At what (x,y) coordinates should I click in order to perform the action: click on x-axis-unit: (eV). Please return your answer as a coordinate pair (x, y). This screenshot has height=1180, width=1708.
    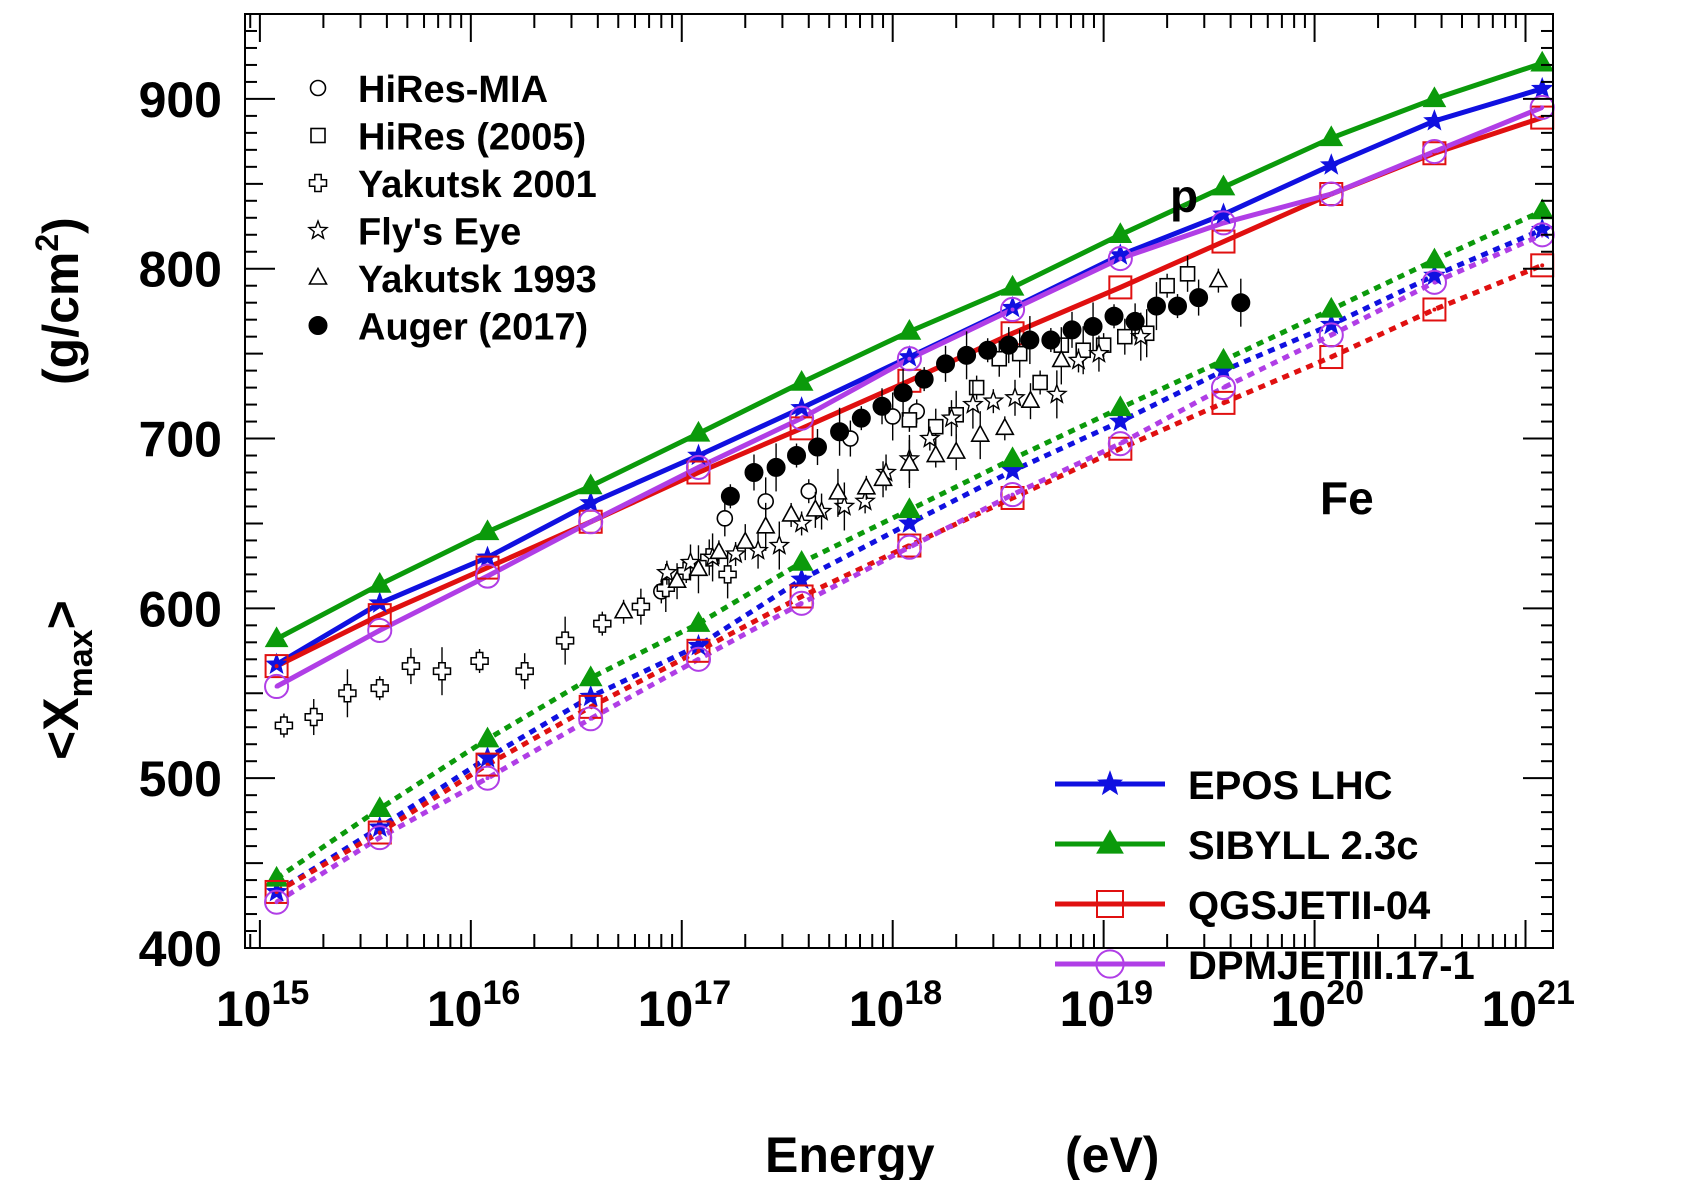
    Looking at the image, I should click on (1112, 1153).